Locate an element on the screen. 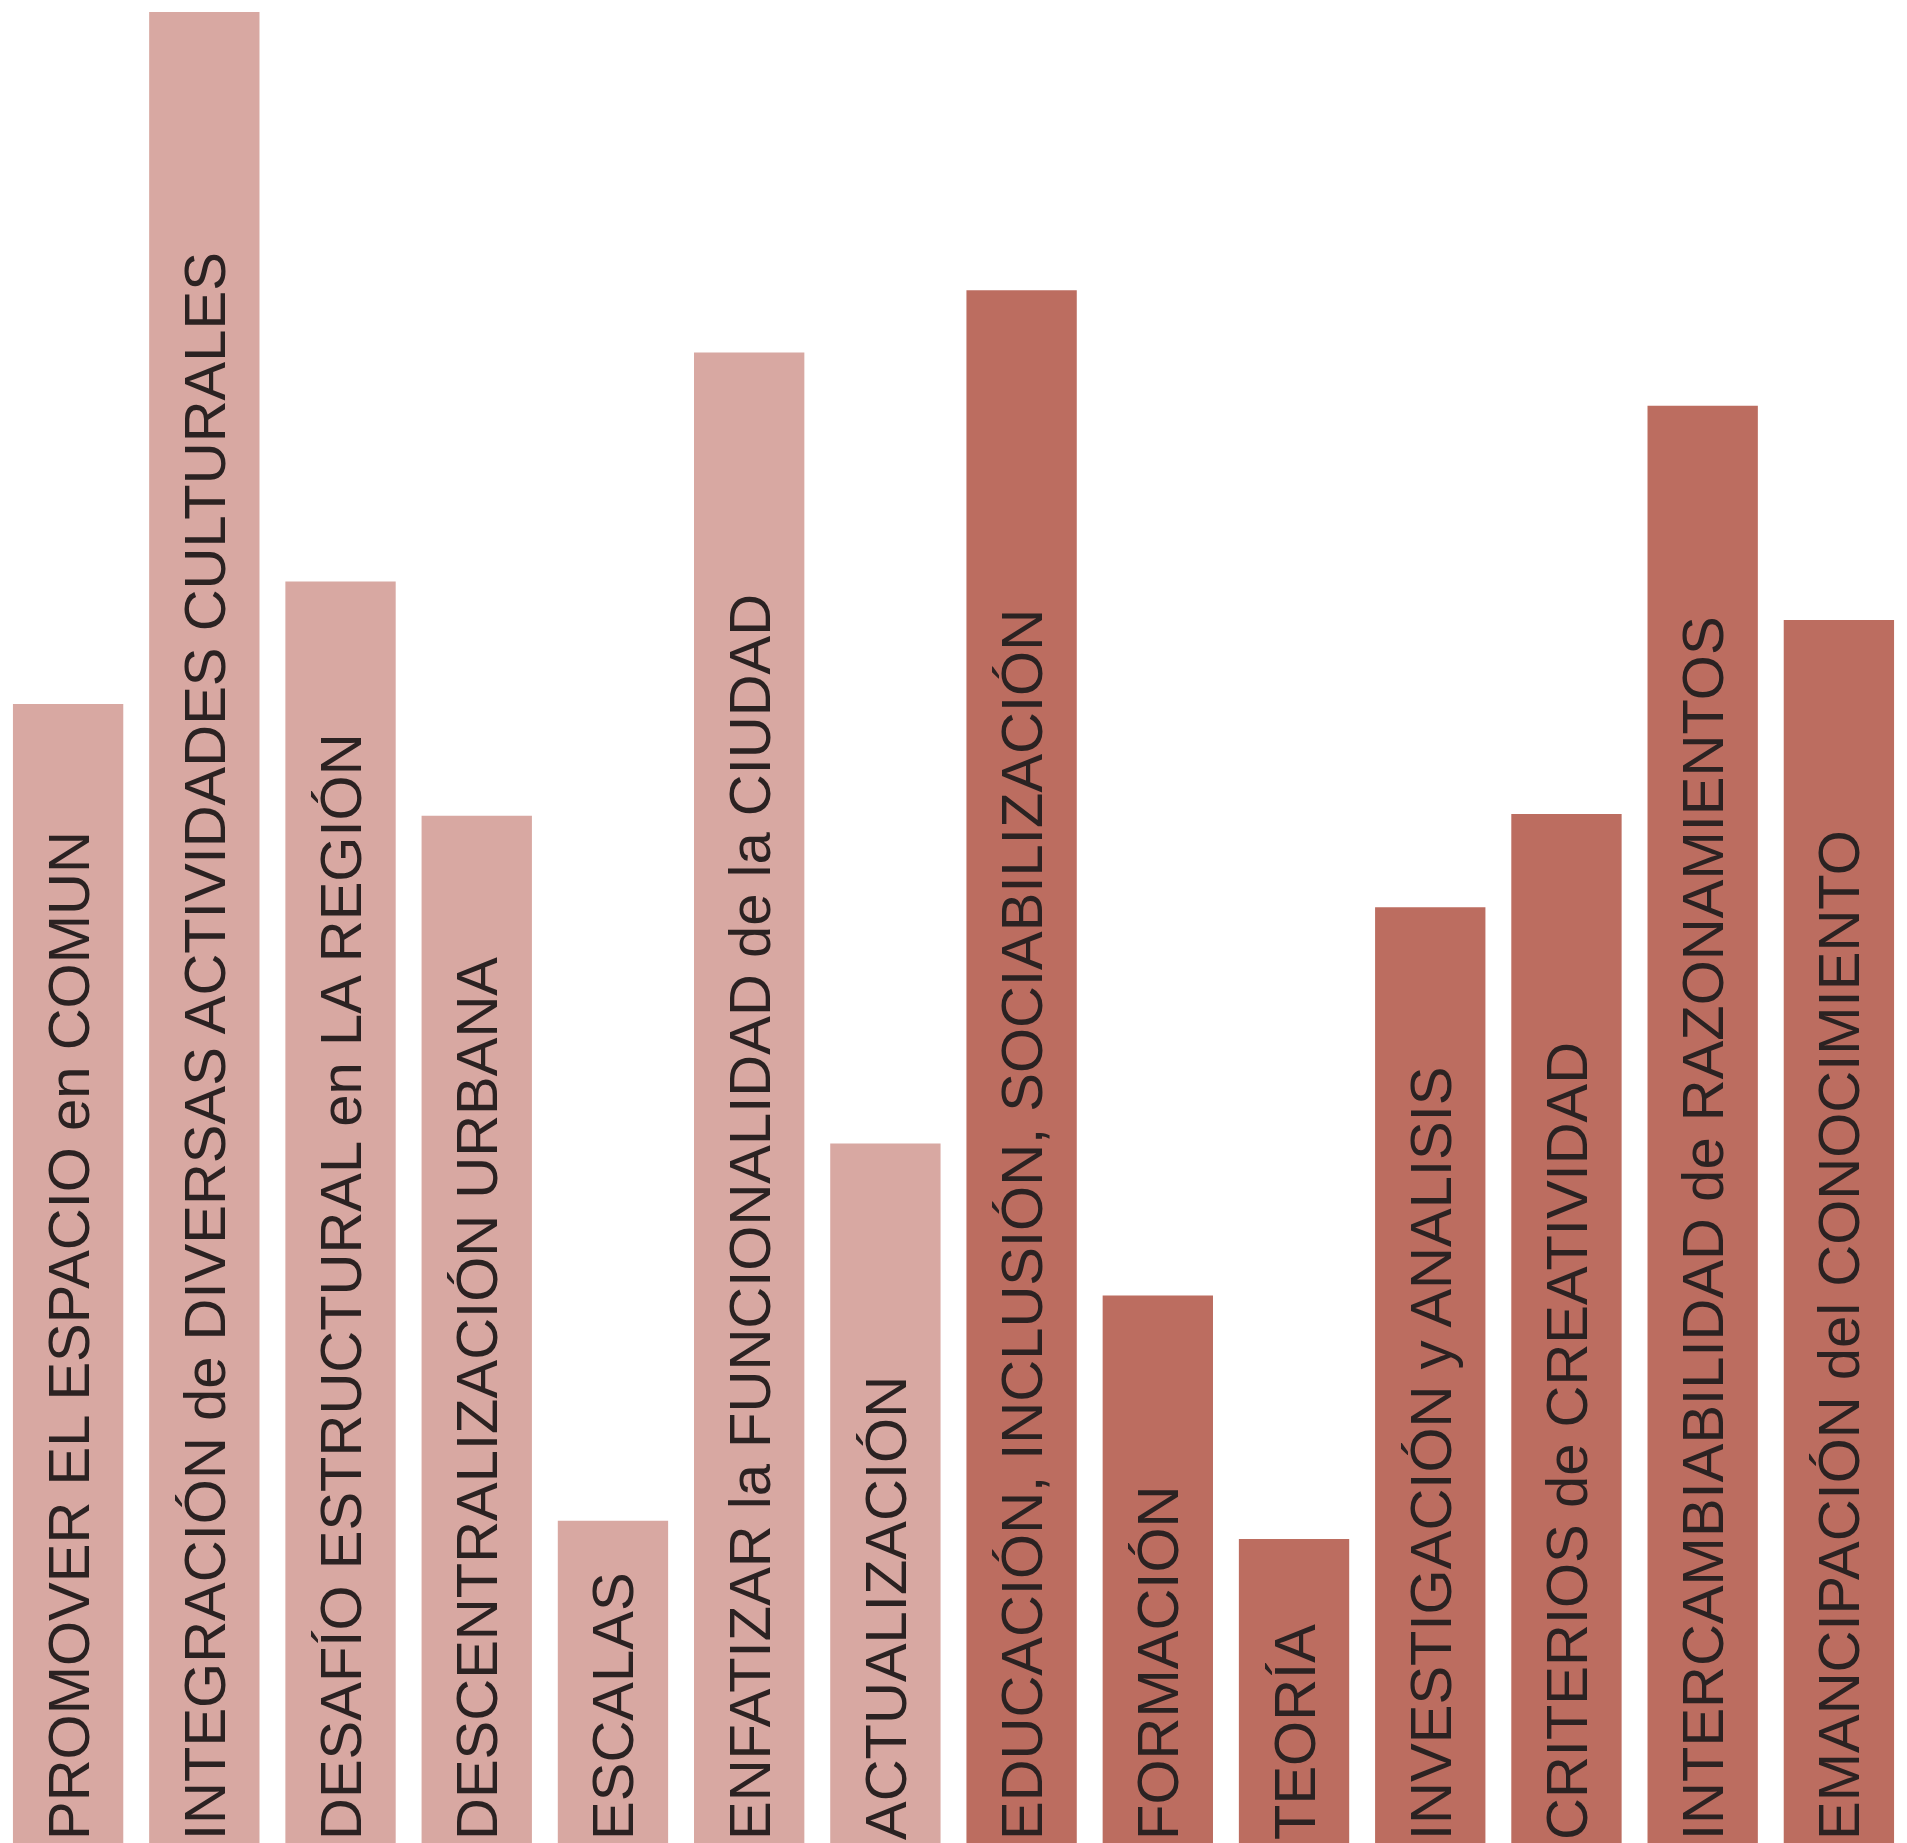 This screenshot has width=1907, height=1843. x-tick-label: INTERCAMBIABILIDAD de RAZONAMIENTOS is located at coordinates (1703, 1228).